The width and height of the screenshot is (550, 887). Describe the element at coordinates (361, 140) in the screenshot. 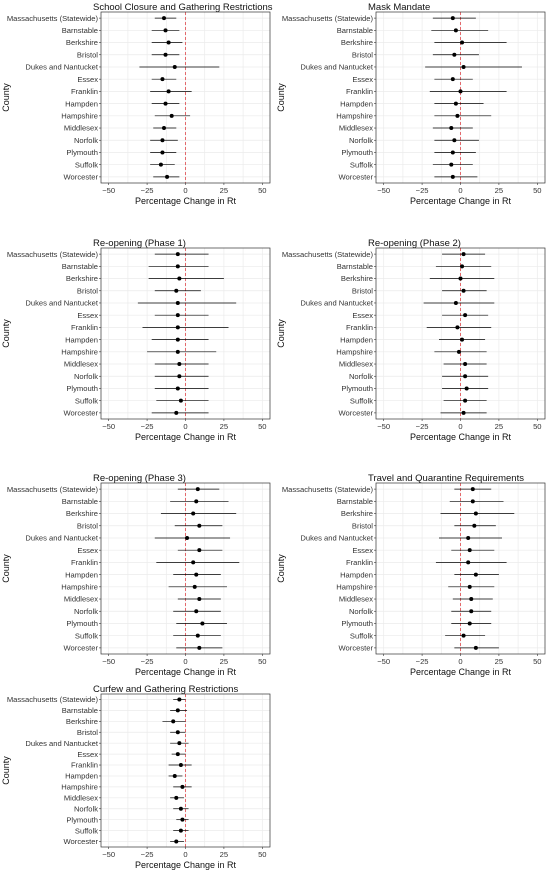

I see `county-label: Norfolk` at that location.